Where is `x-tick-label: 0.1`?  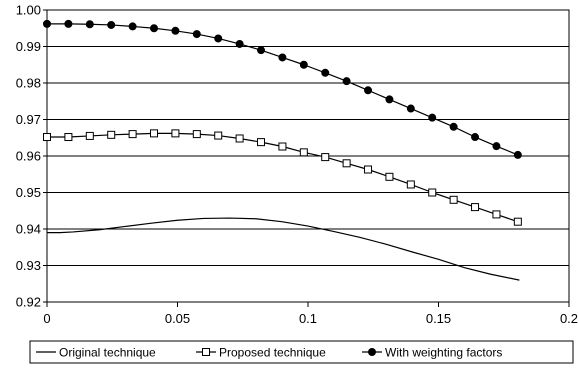
x-tick-label: 0.1 is located at coordinates (308, 318).